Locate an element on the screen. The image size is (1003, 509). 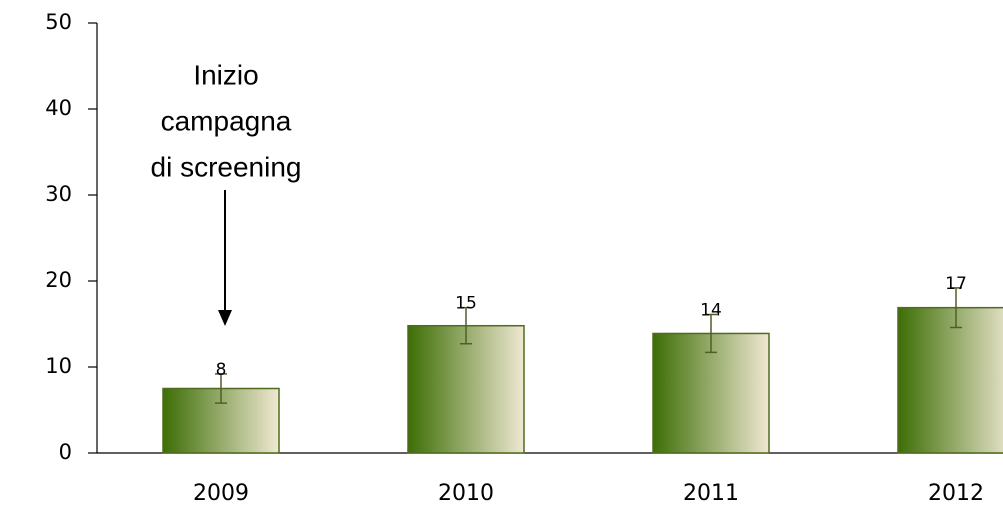
x-tick-label: 2010 is located at coordinates (466, 493).